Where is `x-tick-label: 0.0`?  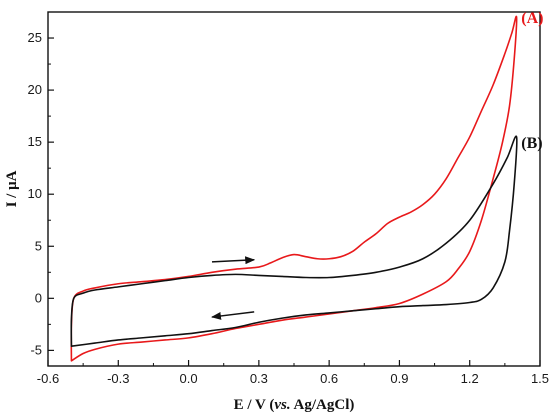 x-tick-label: 0.0 is located at coordinates (189, 378).